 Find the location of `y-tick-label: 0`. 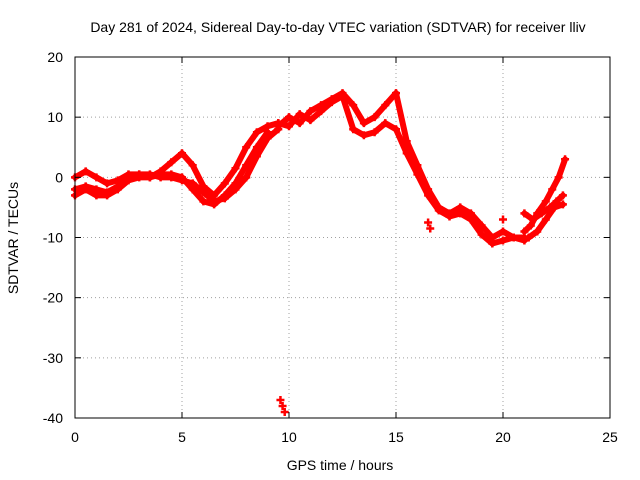

y-tick-label: 0 is located at coordinates (59, 177).